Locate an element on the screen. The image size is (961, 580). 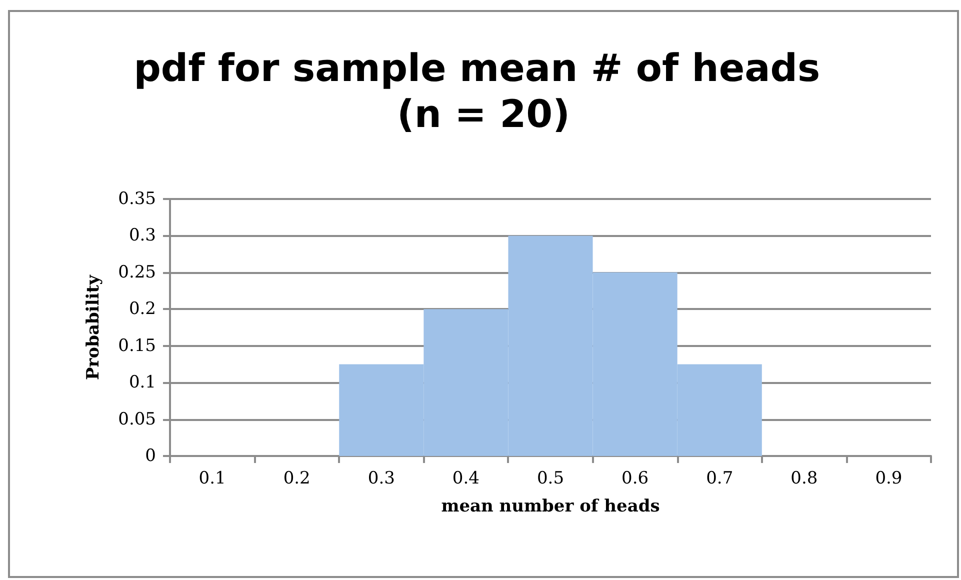
y-tick-label: 0.05 is located at coordinates (137, 419).